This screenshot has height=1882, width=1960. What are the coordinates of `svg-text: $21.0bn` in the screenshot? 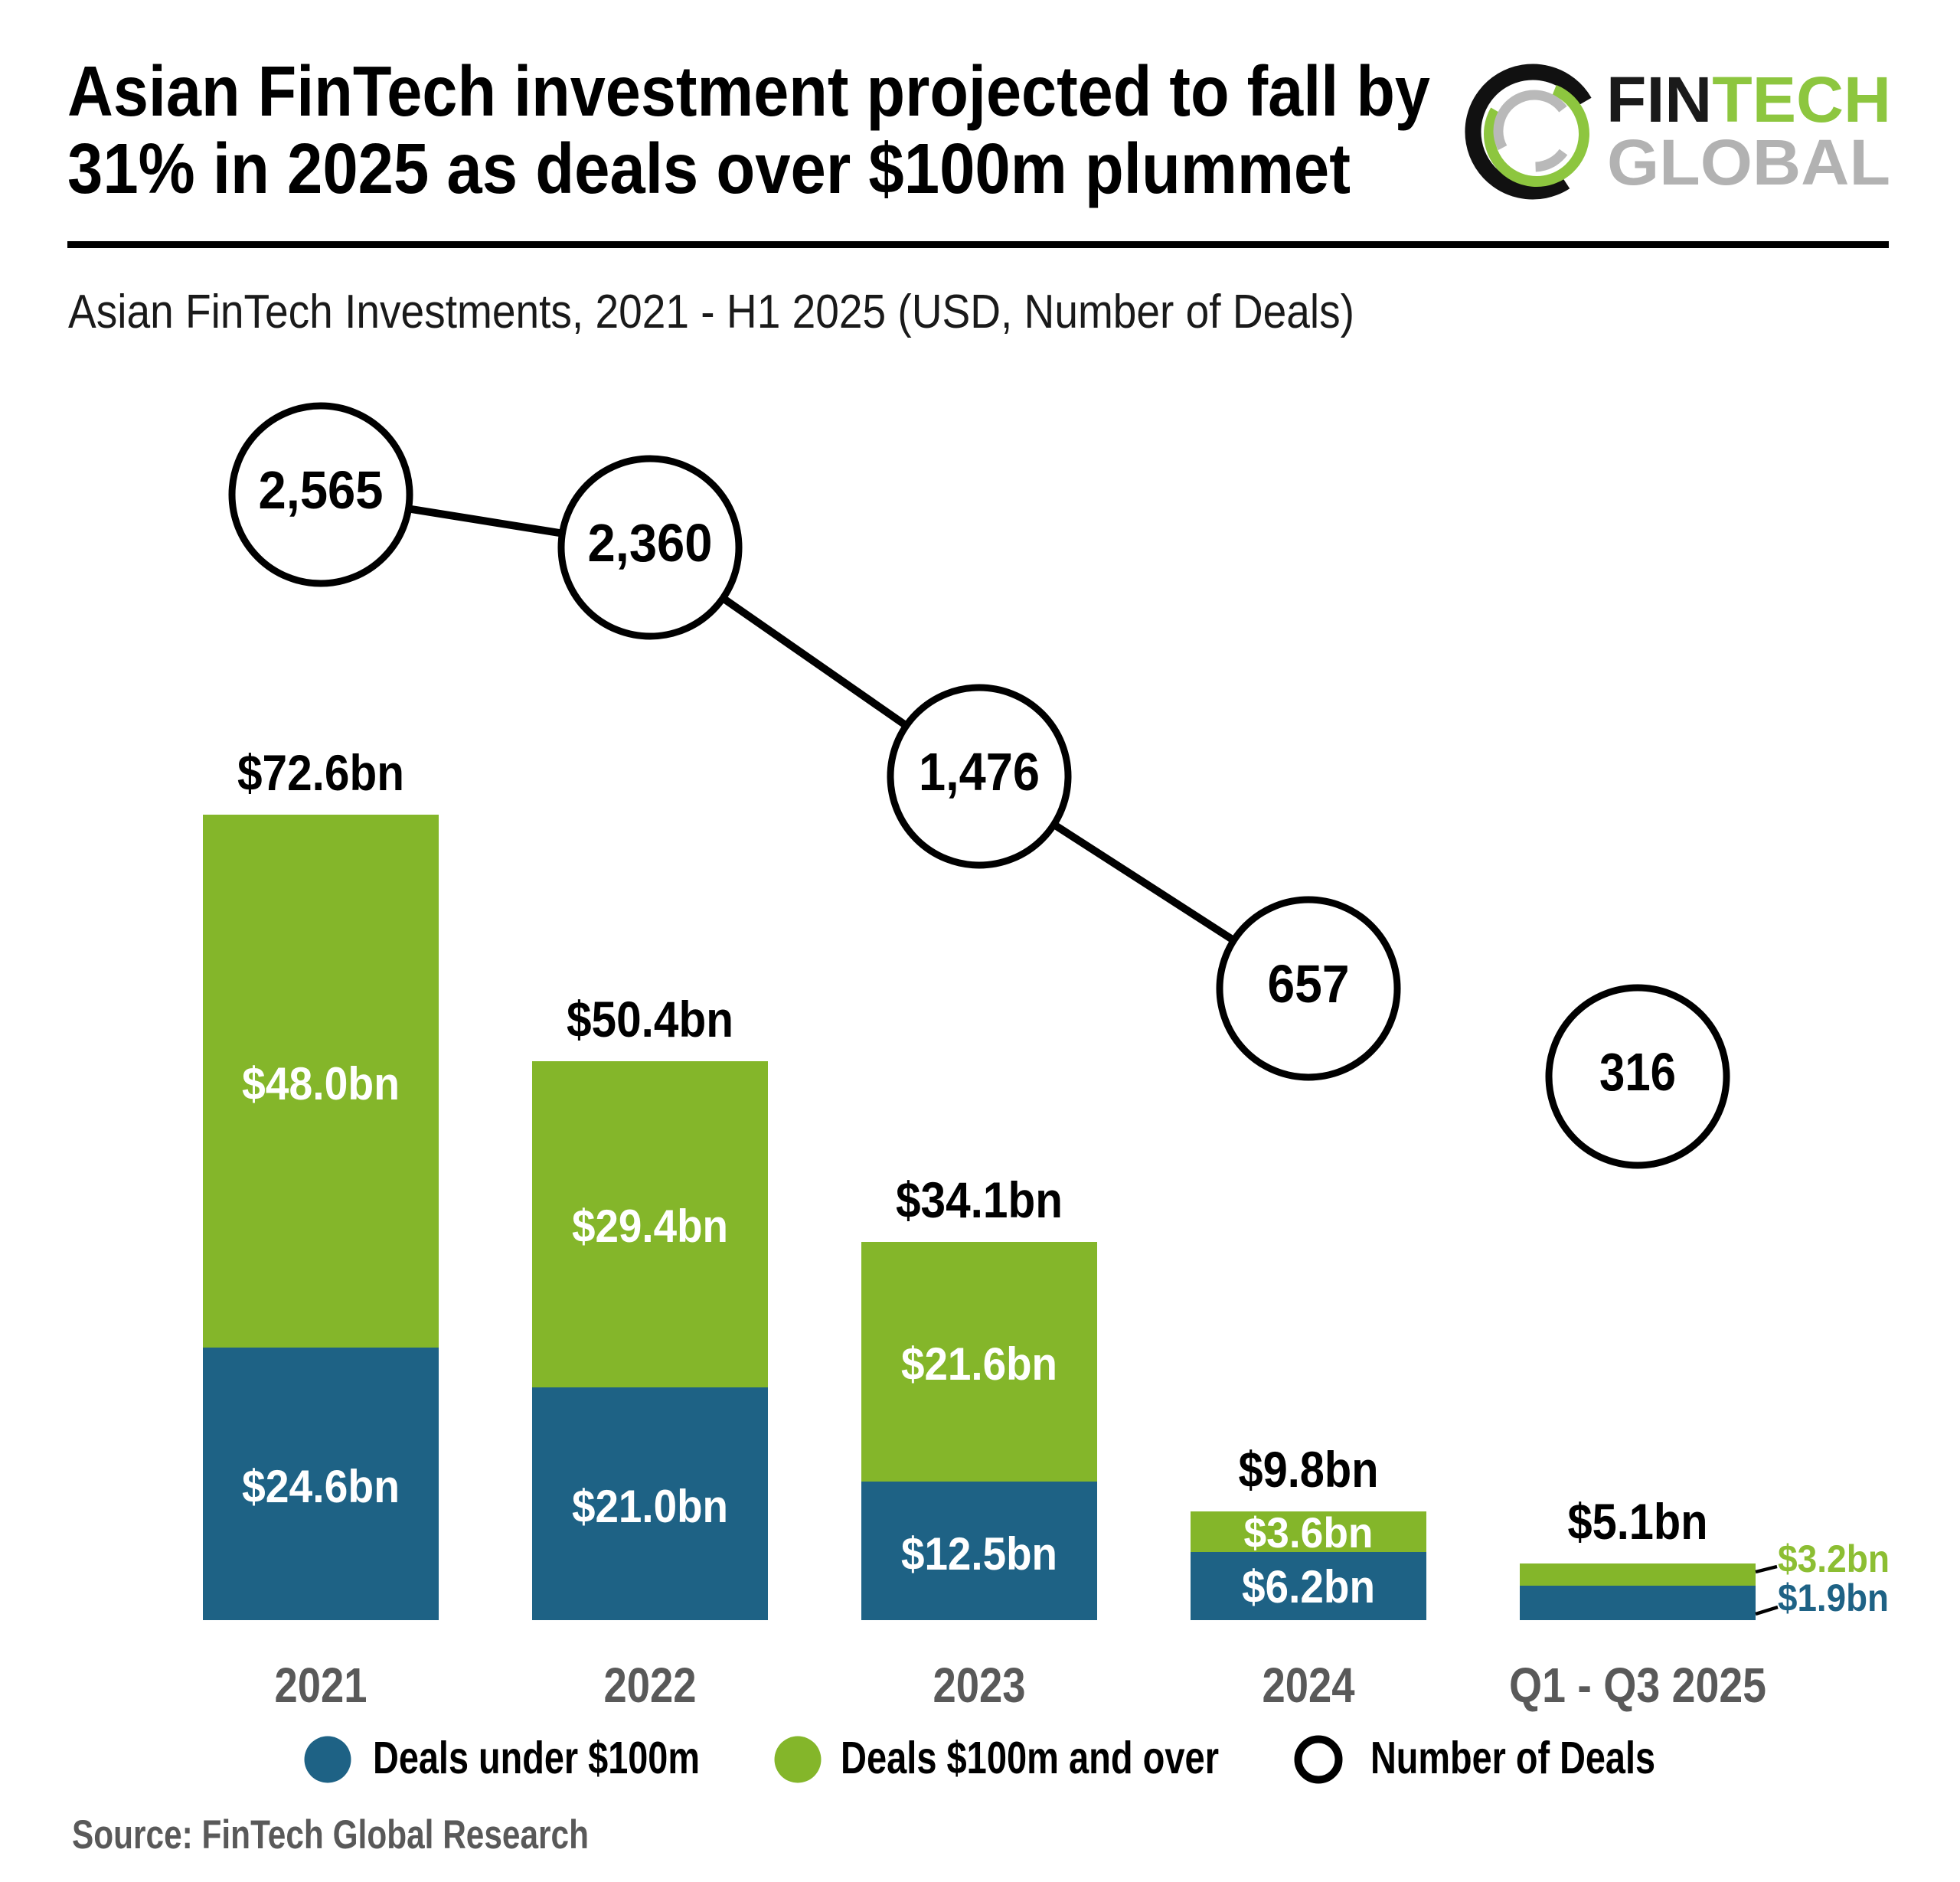 It's located at (650, 1506).